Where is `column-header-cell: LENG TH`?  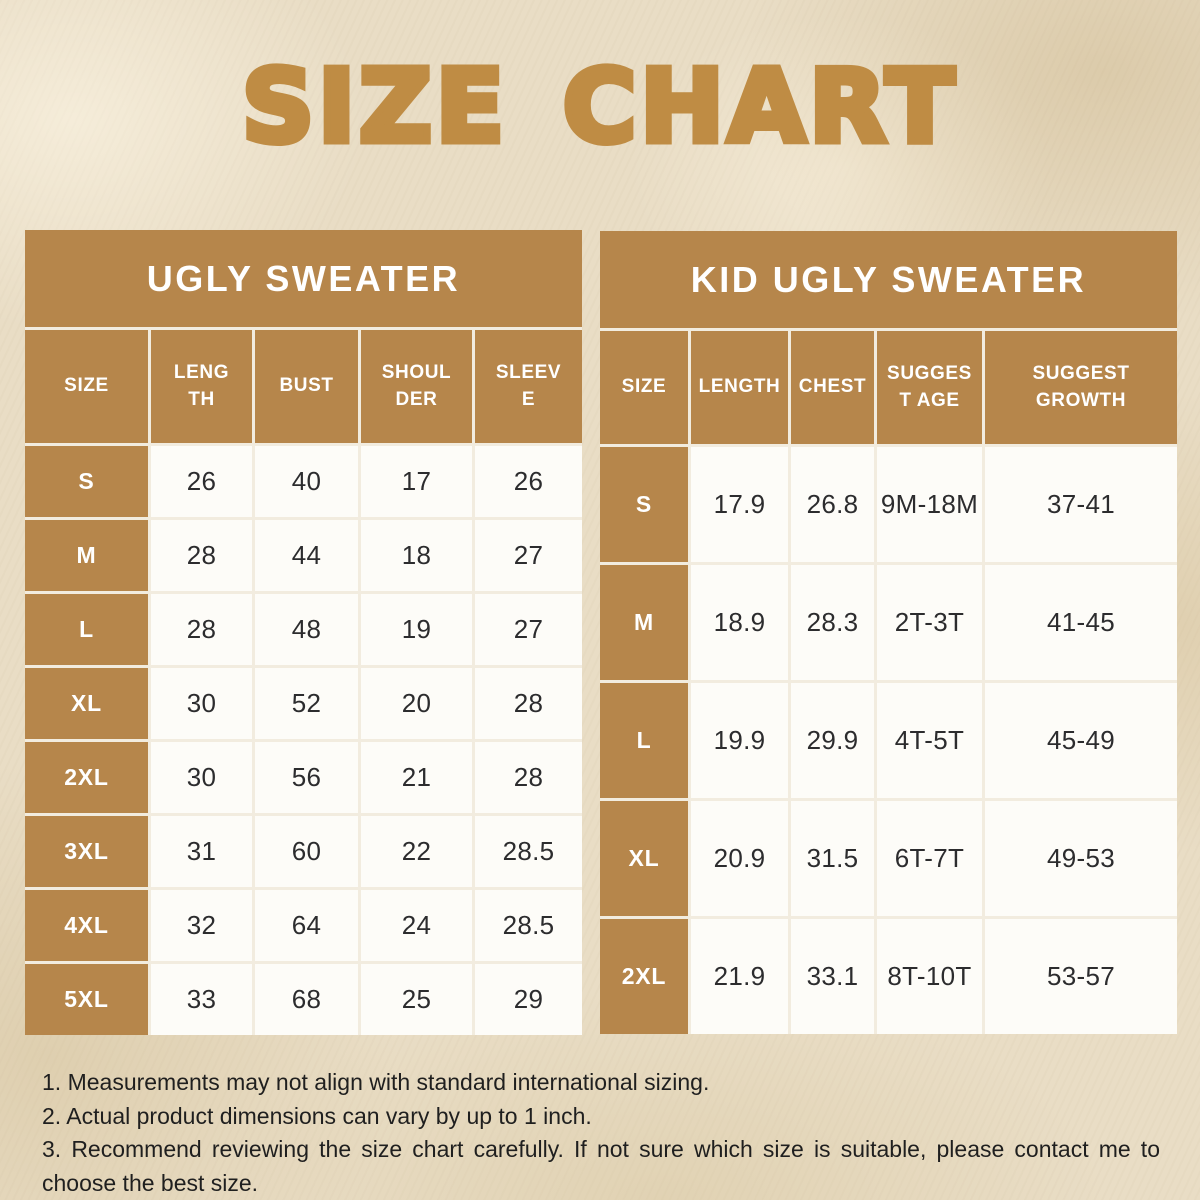 column-header-cell: LENG TH is located at coordinates (201, 386).